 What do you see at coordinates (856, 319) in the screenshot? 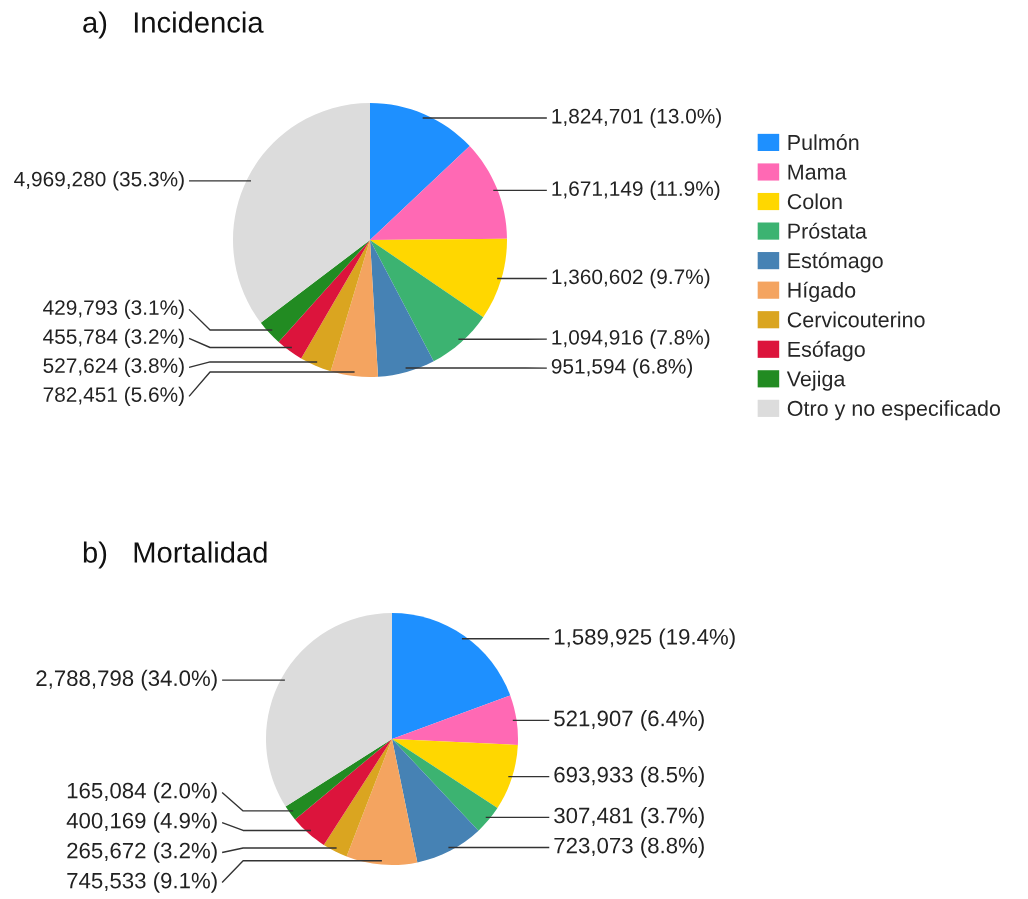
I see `legend-label: Cervicouterino` at bounding box center [856, 319].